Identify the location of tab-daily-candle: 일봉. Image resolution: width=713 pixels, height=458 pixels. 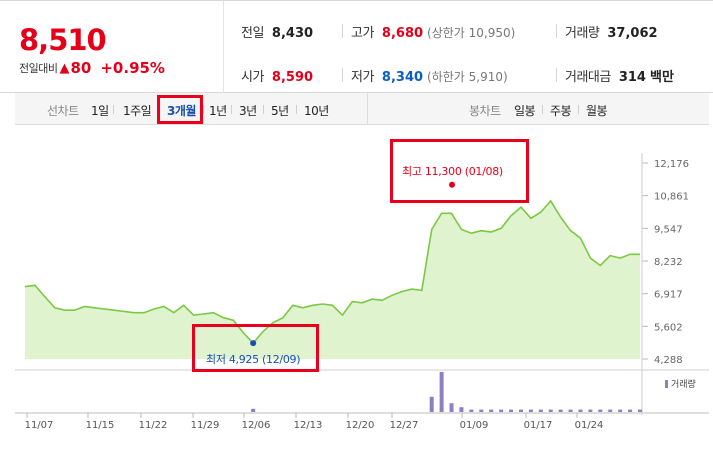
(525, 111).